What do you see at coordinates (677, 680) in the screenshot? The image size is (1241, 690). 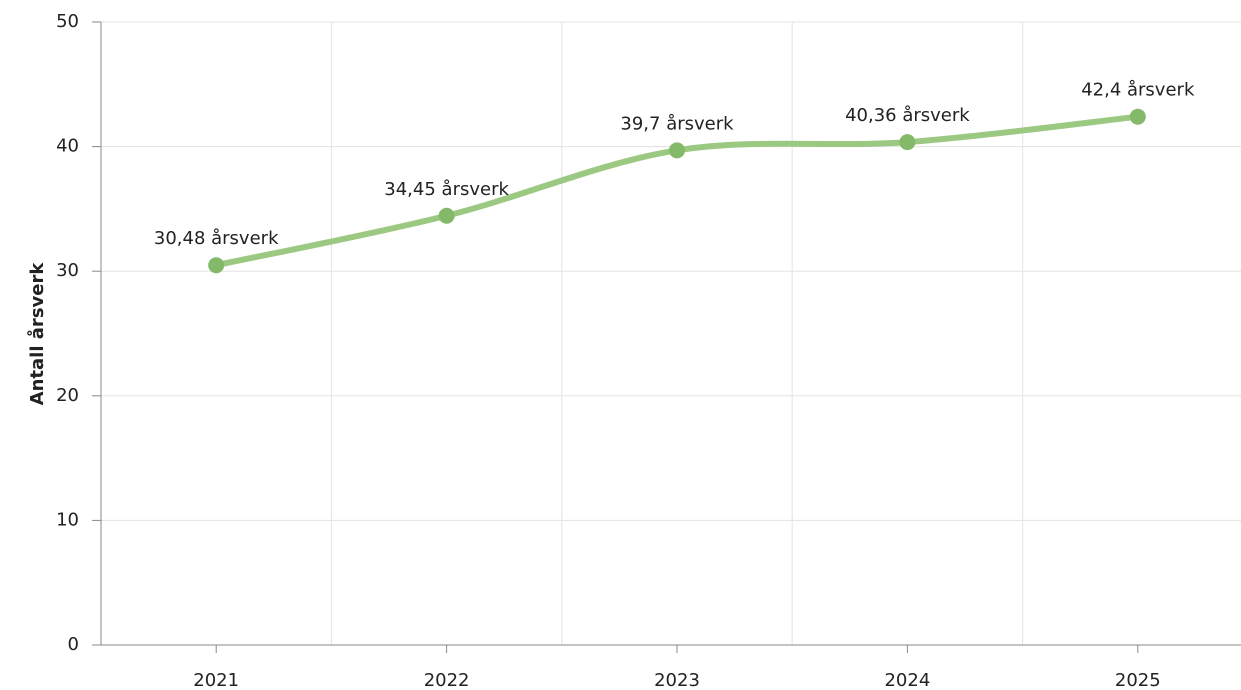 I see `x-tick-label: 2023` at bounding box center [677, 680].